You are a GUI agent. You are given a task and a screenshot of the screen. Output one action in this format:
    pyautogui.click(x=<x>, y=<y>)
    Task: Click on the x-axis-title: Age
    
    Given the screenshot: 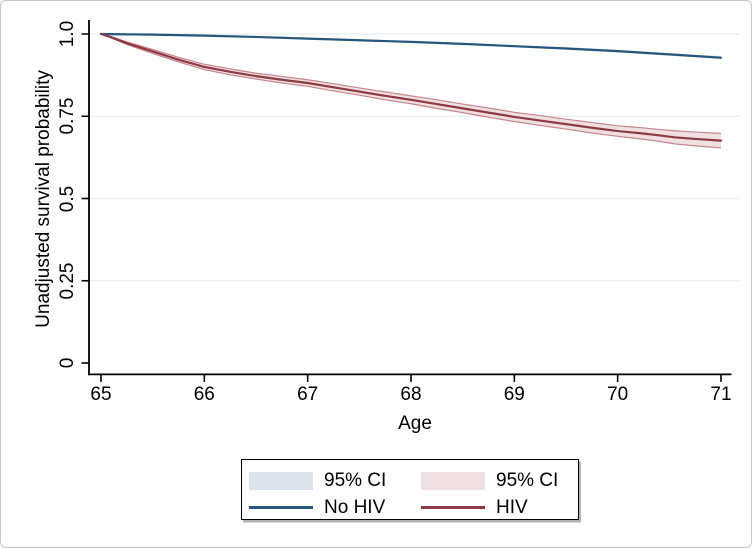 What is the action you would take?
    pyautogui.click(x=415, y=423)
    